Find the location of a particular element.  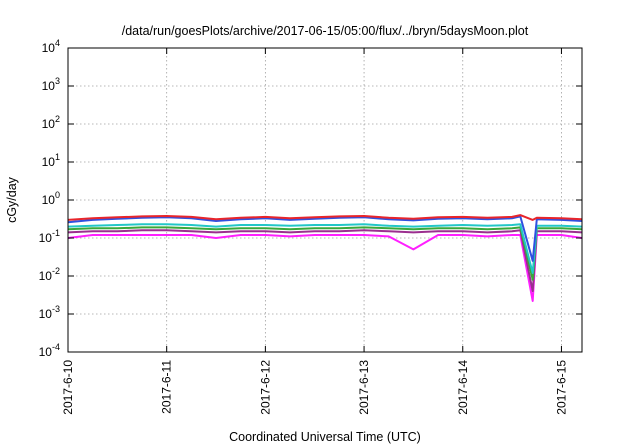

x-tick-label: 2017-6-14 is located at coordinates (463, 387).